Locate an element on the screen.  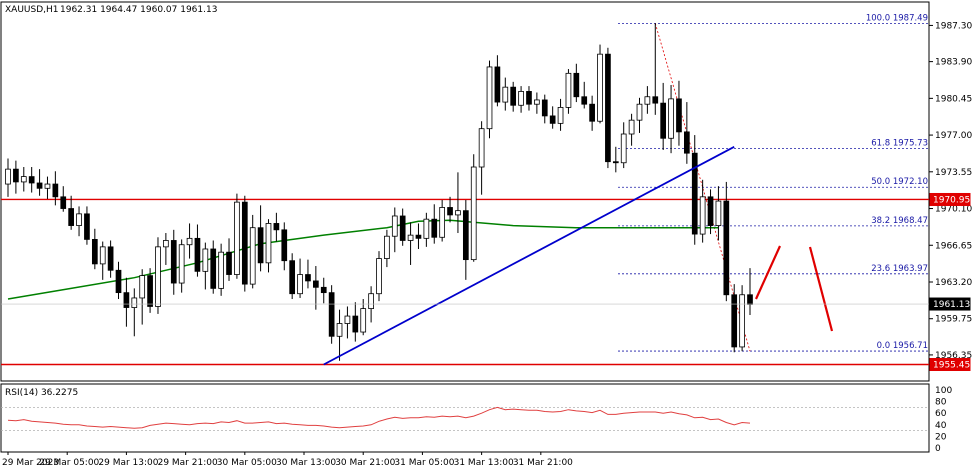
time-tick-label: 31 Mar 21:00 is located at coordinates (543, 463).